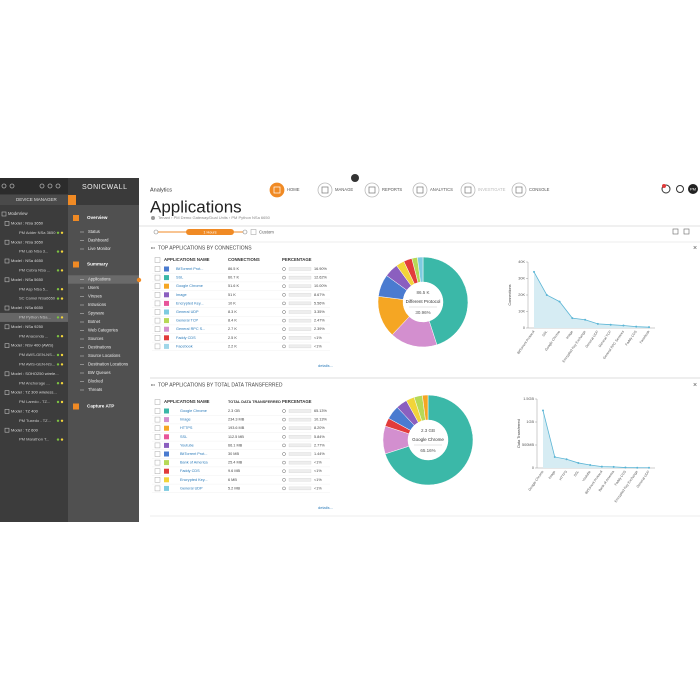 The image size is (700, 700). What do you see at coordinates (98, 240) in the screenshot?
I see `nav-item: Dashboard` at bounding box center [98, 240].